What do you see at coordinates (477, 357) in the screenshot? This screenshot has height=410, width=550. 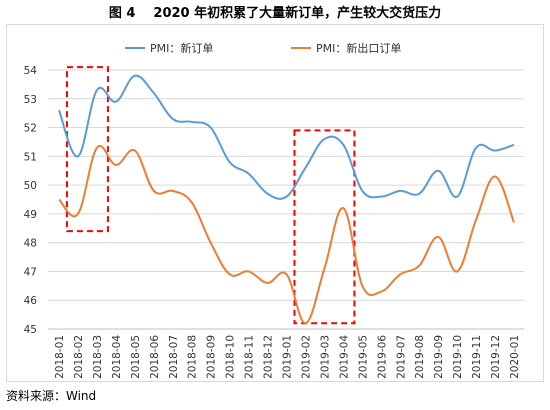 I see `x-tick-label: 2019-11` at bounding box center [477, 357].